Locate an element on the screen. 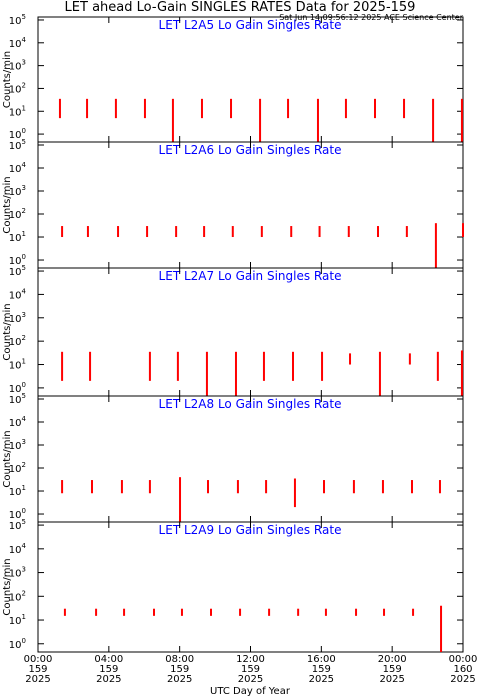 Image resolution: width=481 pixels, height=700 pixels. x-tick-label: 08:00 is located at coordinates (179, 659).